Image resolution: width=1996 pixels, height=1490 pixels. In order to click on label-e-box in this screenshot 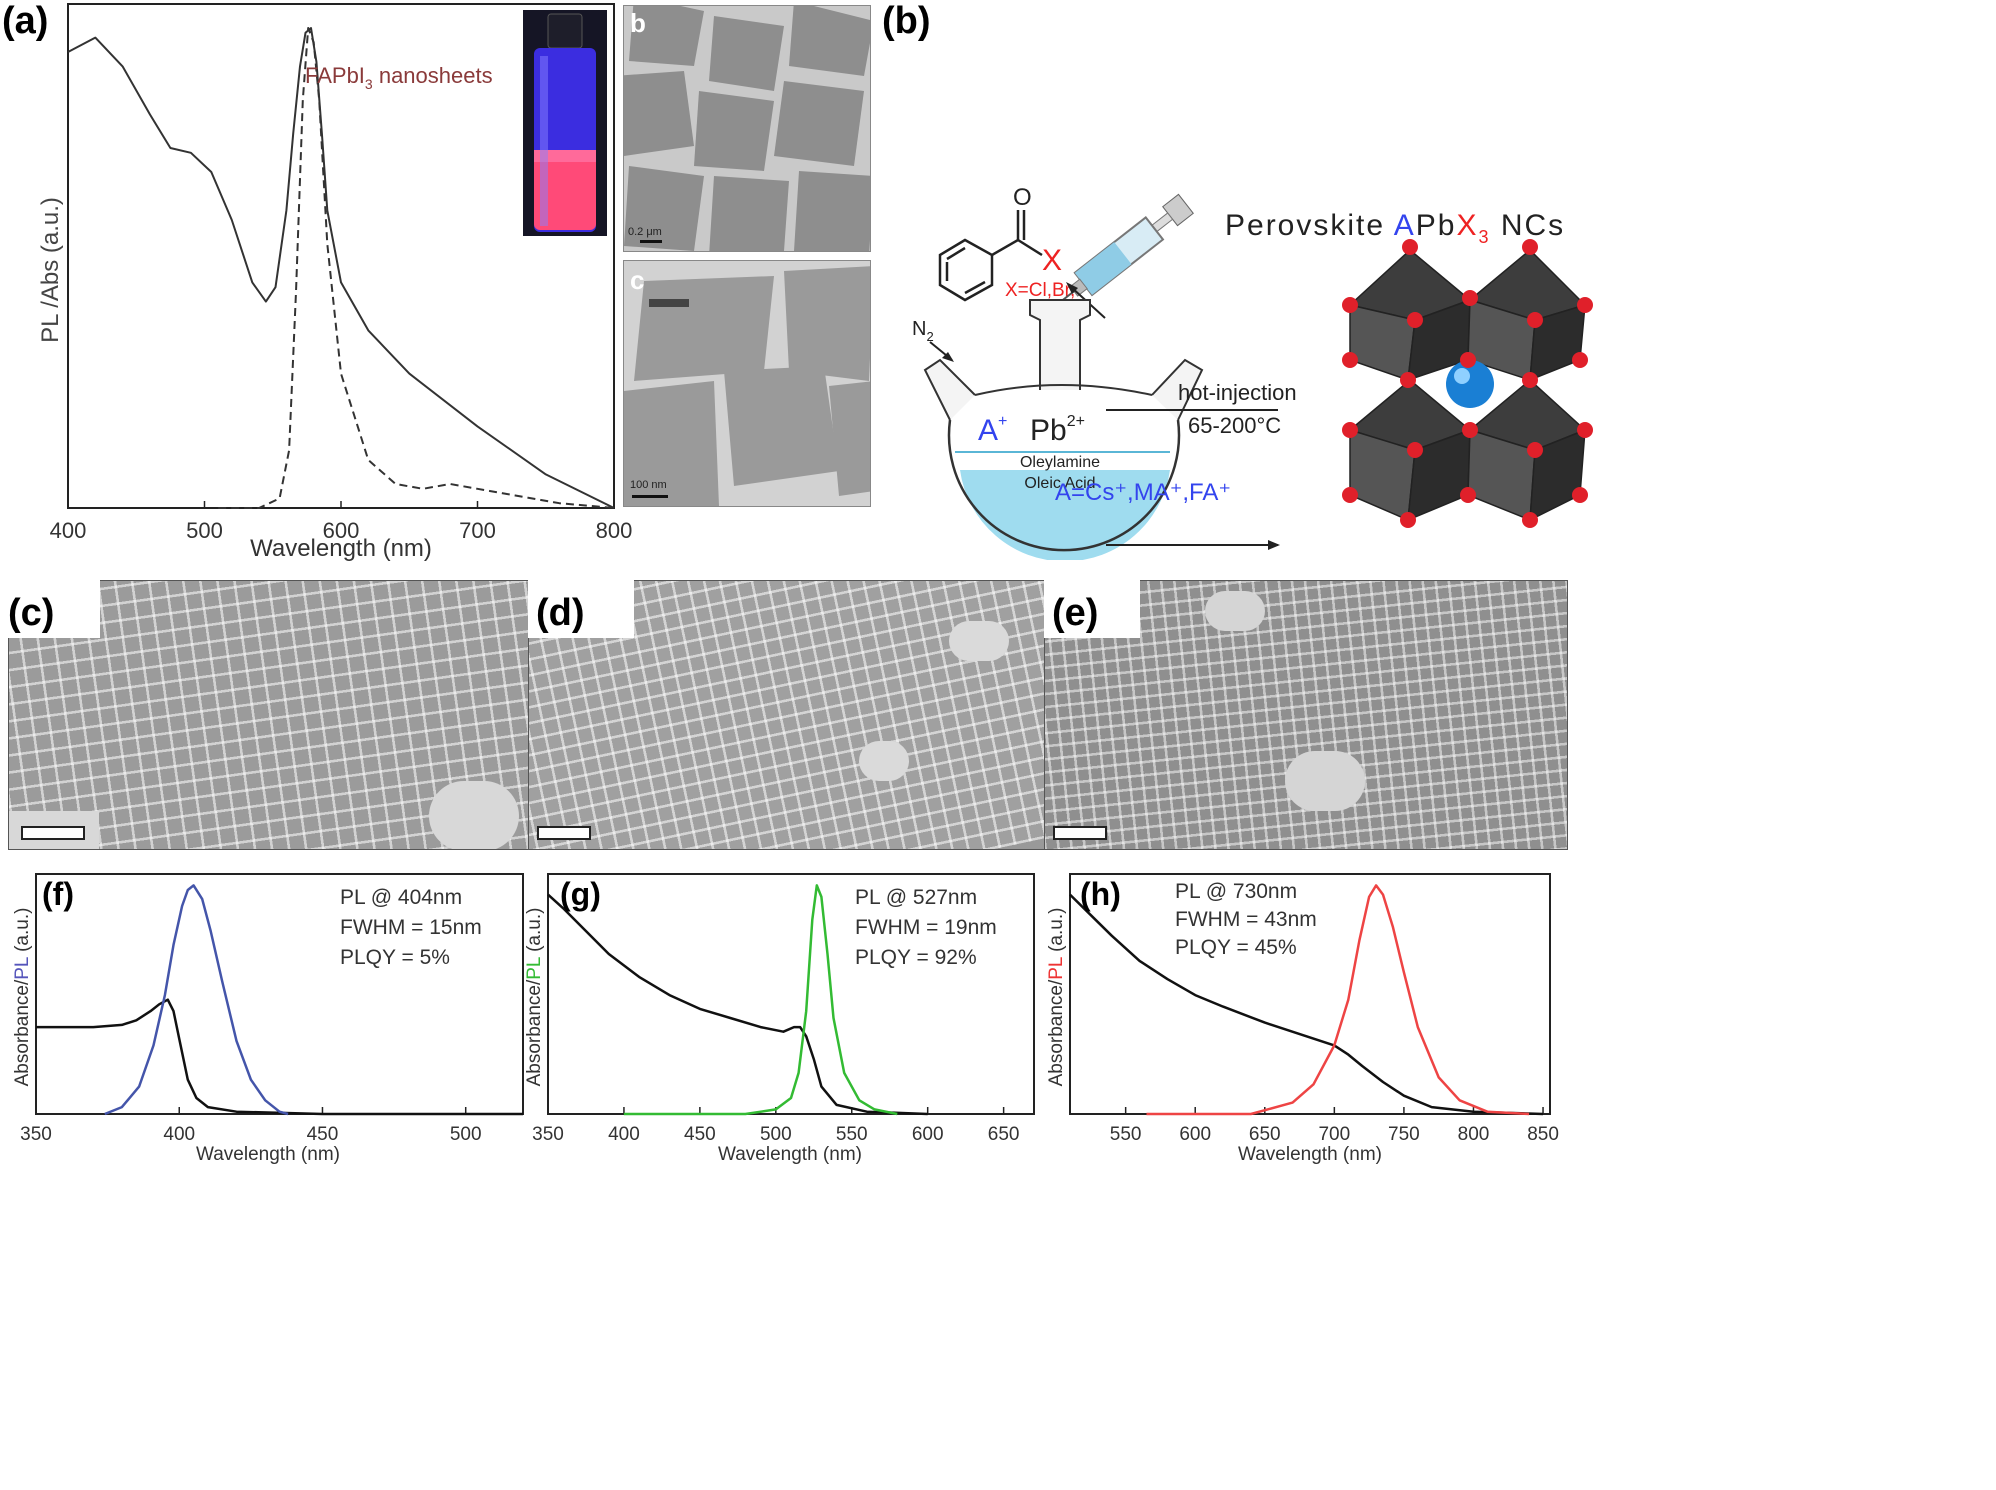, I will do `click(1092, 608)`.